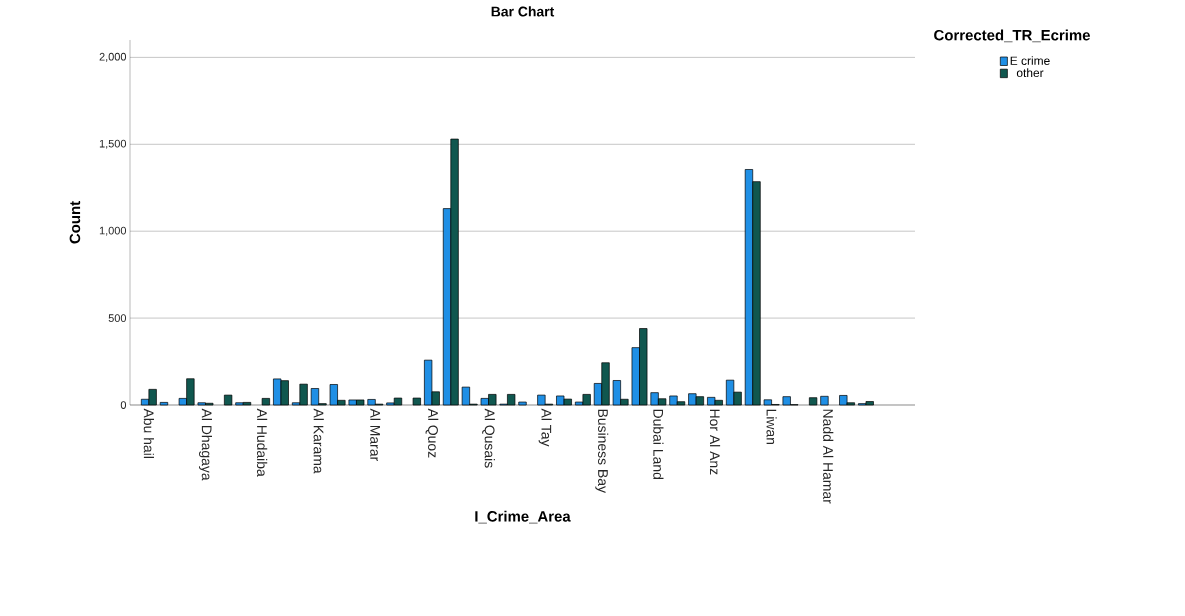 The height and width of the screenshot is (616, 1185). Describe the element at coordinates (432, 433) in the screenshot. I see `x-tick-label: Al Quoz` at that location.